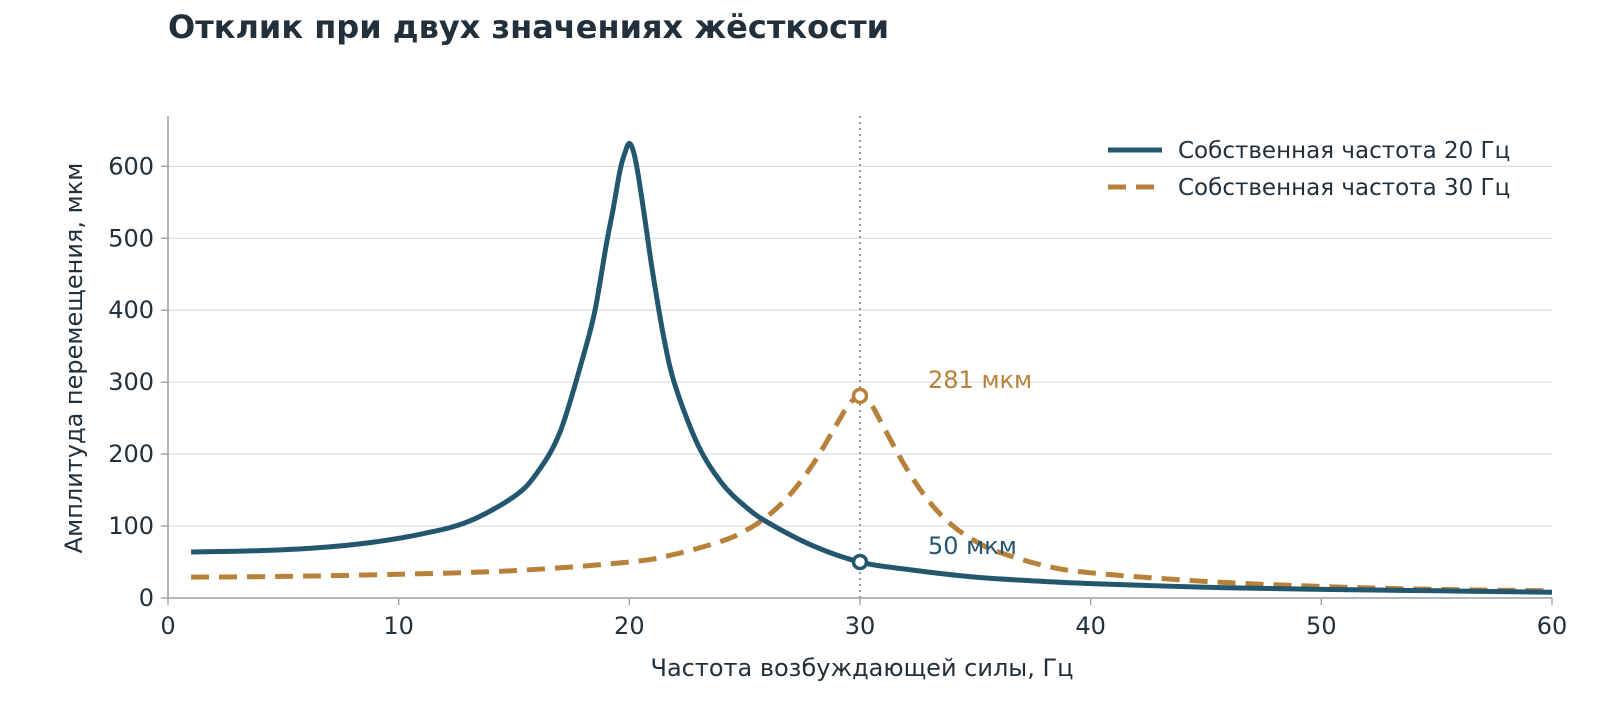 The height and width of the screenshot is (728, 1600). Describe the element at coordinates (74, 358) in the screenshot. I see `y-axis-label: Амплитуда перемещения, мкм` at that location.